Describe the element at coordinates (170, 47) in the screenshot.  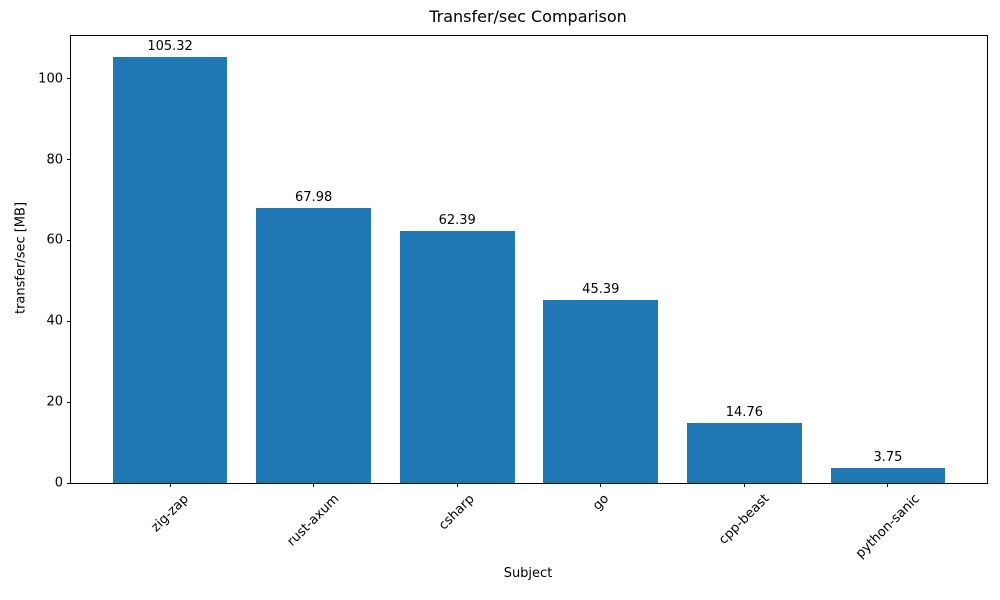
I see `bar-value-label: 105.32` at that location.